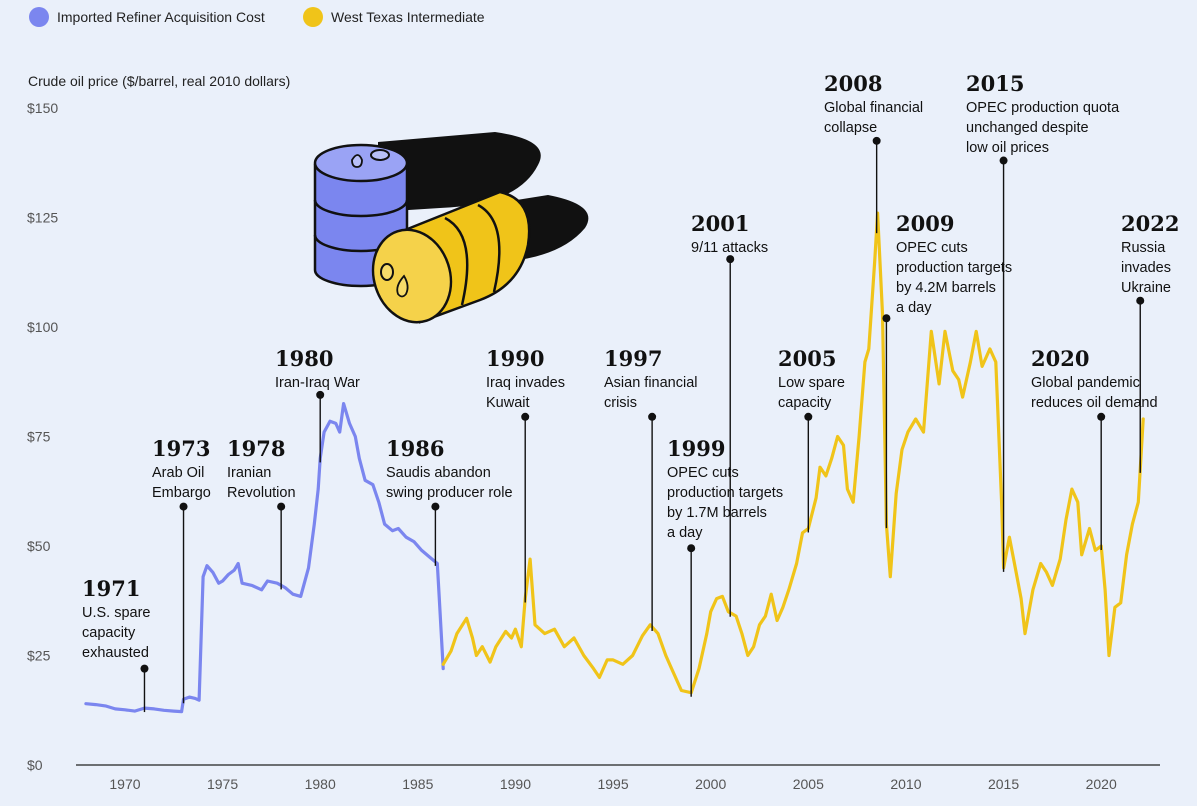 This screenshot has width=1197, height=806. What do you see at coordinates (720, 223) in the screenshot?
I see `annotation-year: 2001` at bounding box center [720, 223].